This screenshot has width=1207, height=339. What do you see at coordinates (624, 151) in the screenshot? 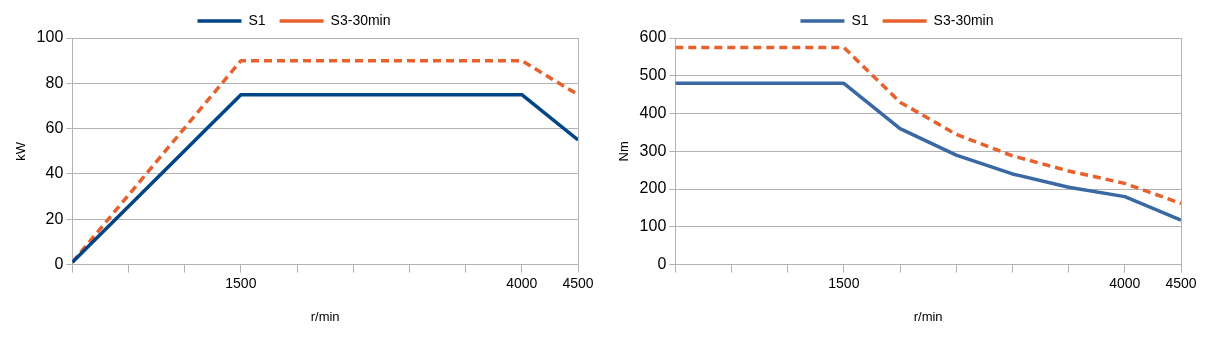
I see `y-axis-title: Nm` at bounding box center [624, 151].